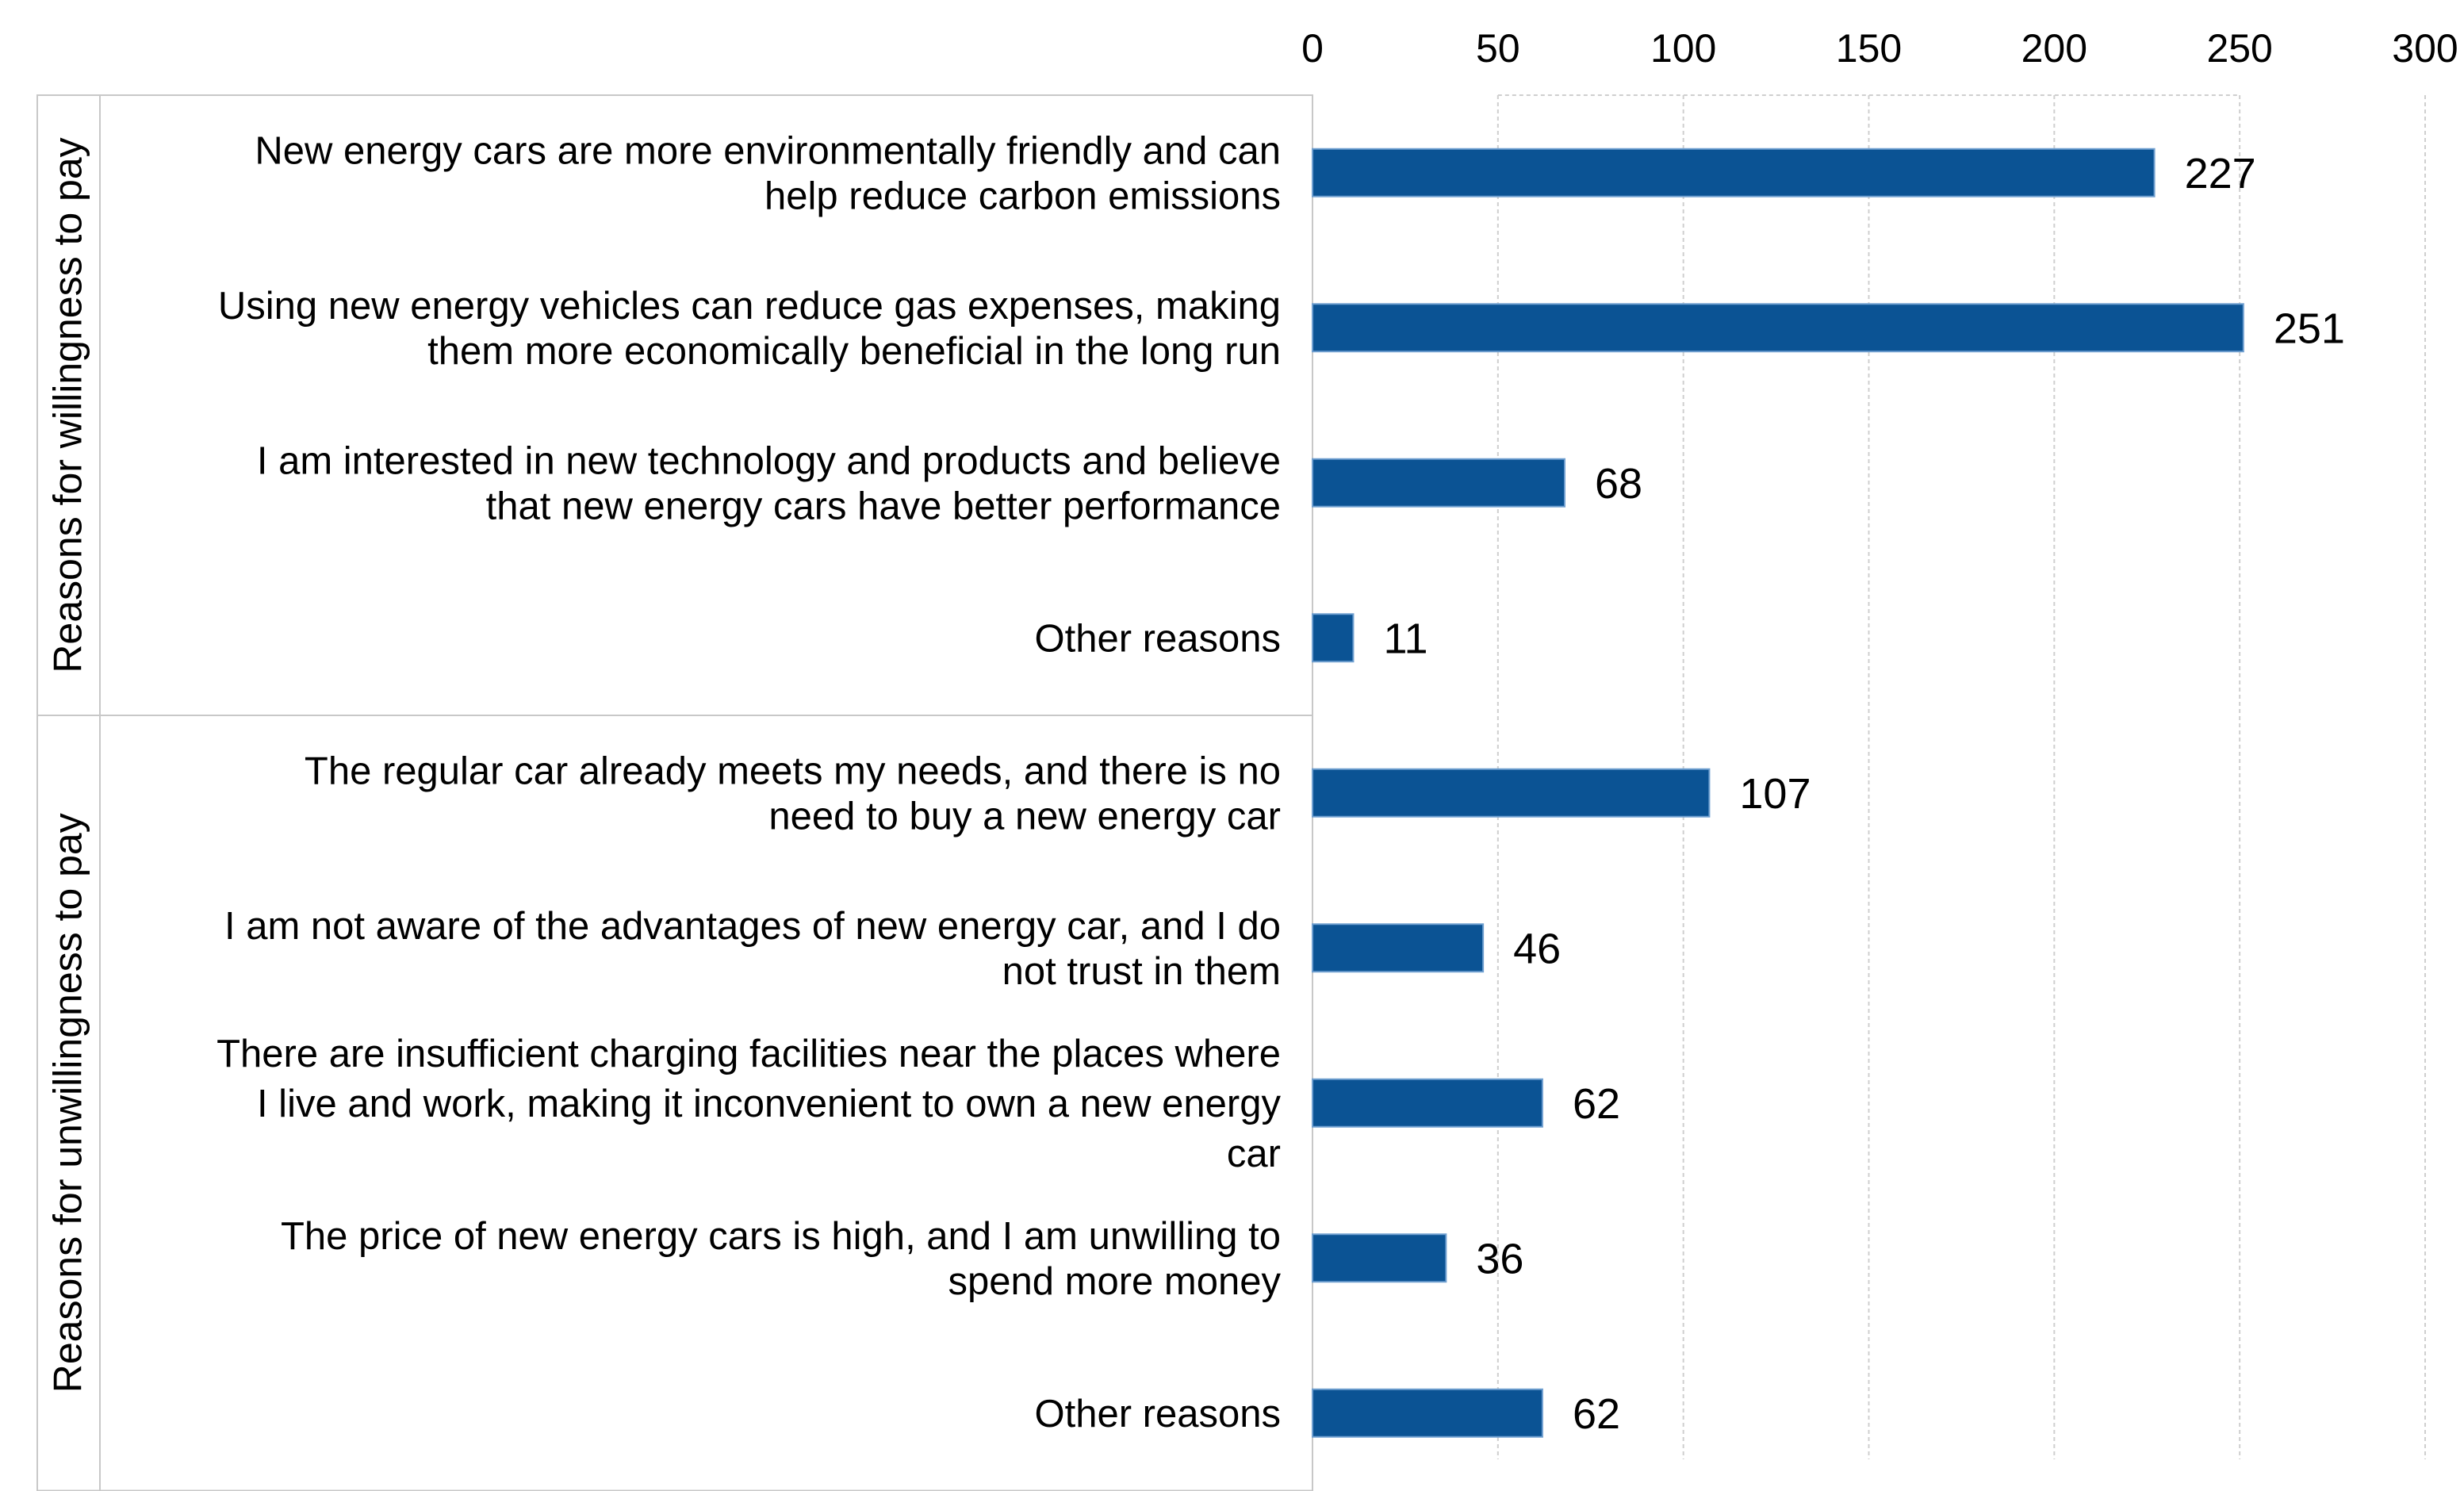 The height and width of the screenshot is (1491, 2464). What do you see at coordinates (1254, 1154) in the screenshot?
I see `category-label: car` at bounding box center [1254, 1154].